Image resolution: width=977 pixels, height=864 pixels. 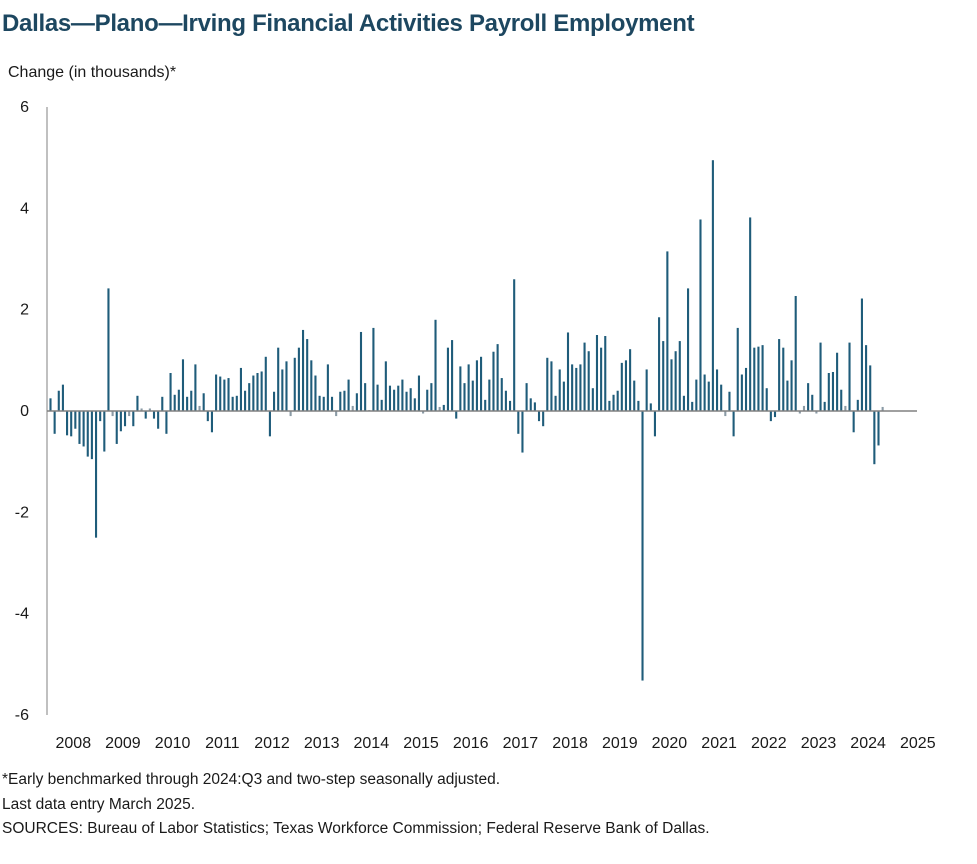 I want to click on x-tick-label: 2018, so click(x=570, y=743).